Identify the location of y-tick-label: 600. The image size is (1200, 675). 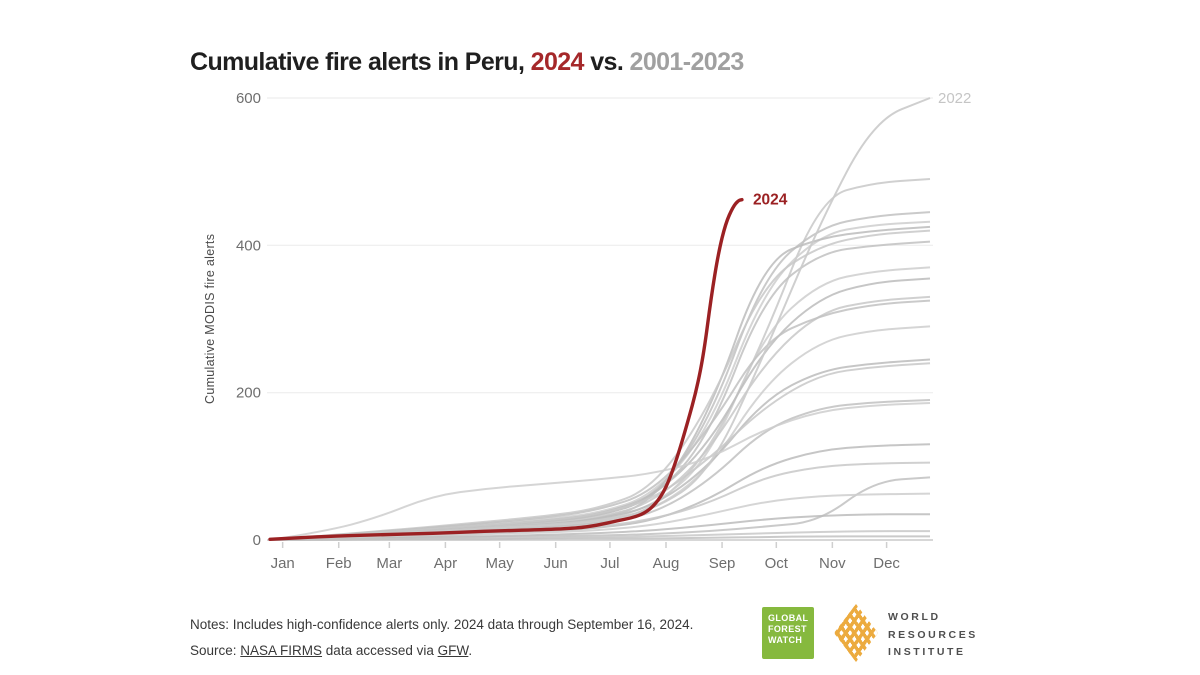
(248, 98).